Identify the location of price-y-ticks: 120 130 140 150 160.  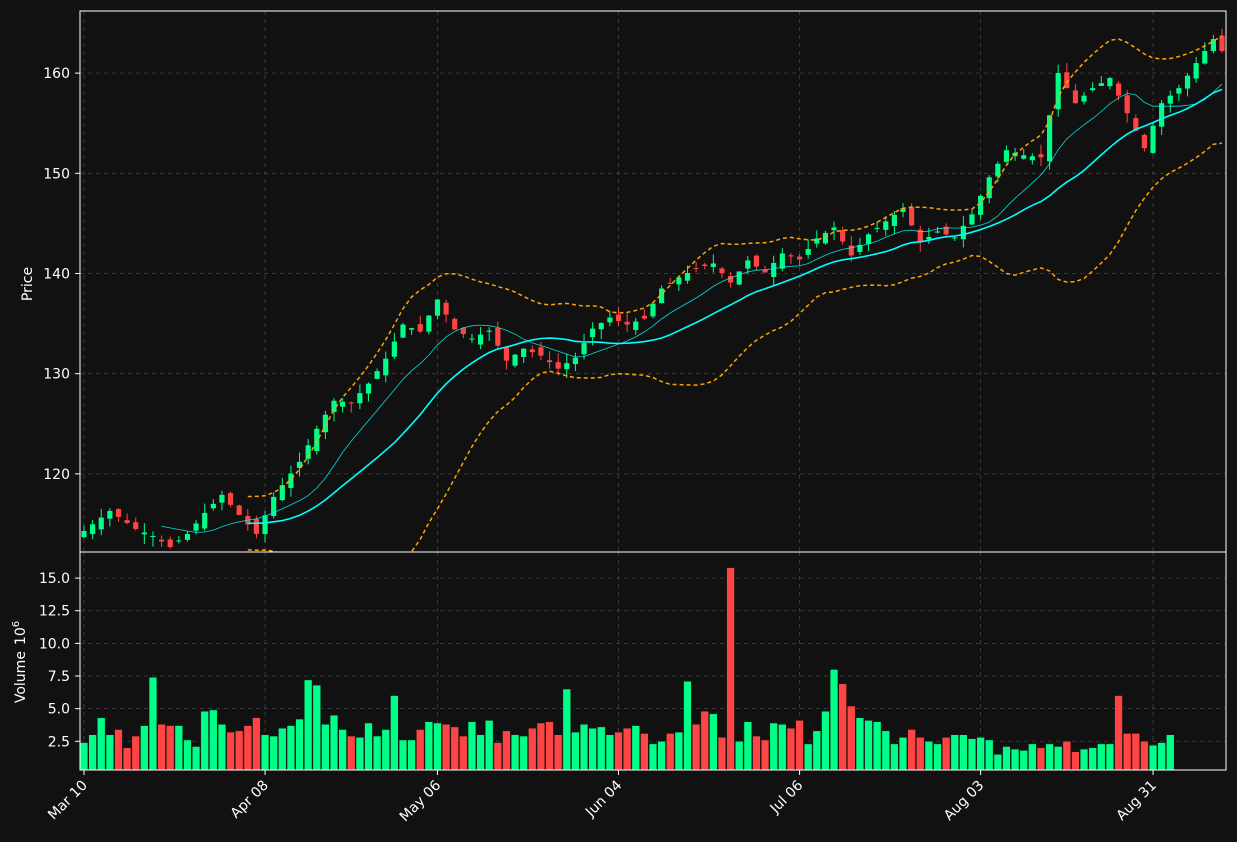
(61, 274).